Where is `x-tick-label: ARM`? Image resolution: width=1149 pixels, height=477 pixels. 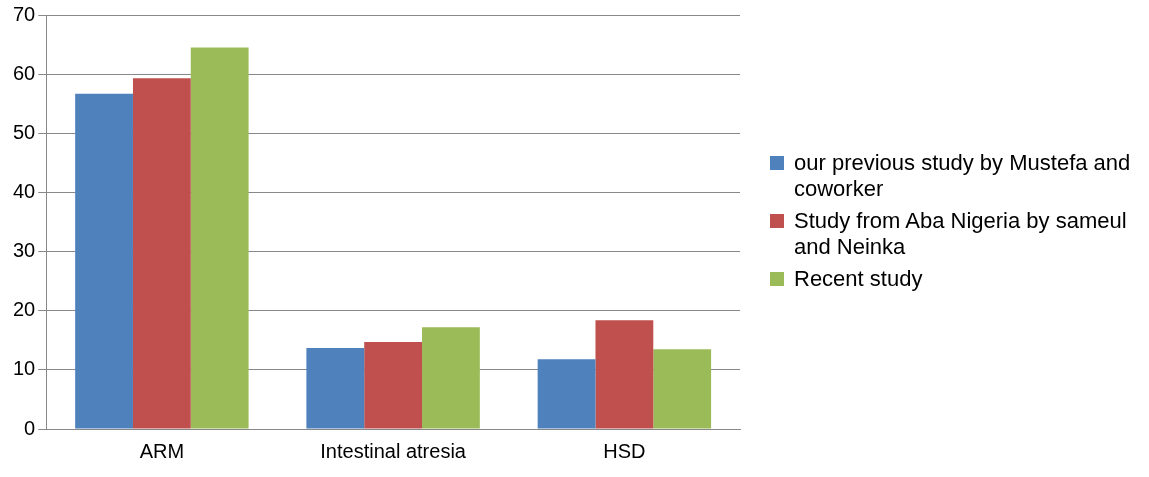
x-tick-label: ARM is located at coordinates (162, 450).